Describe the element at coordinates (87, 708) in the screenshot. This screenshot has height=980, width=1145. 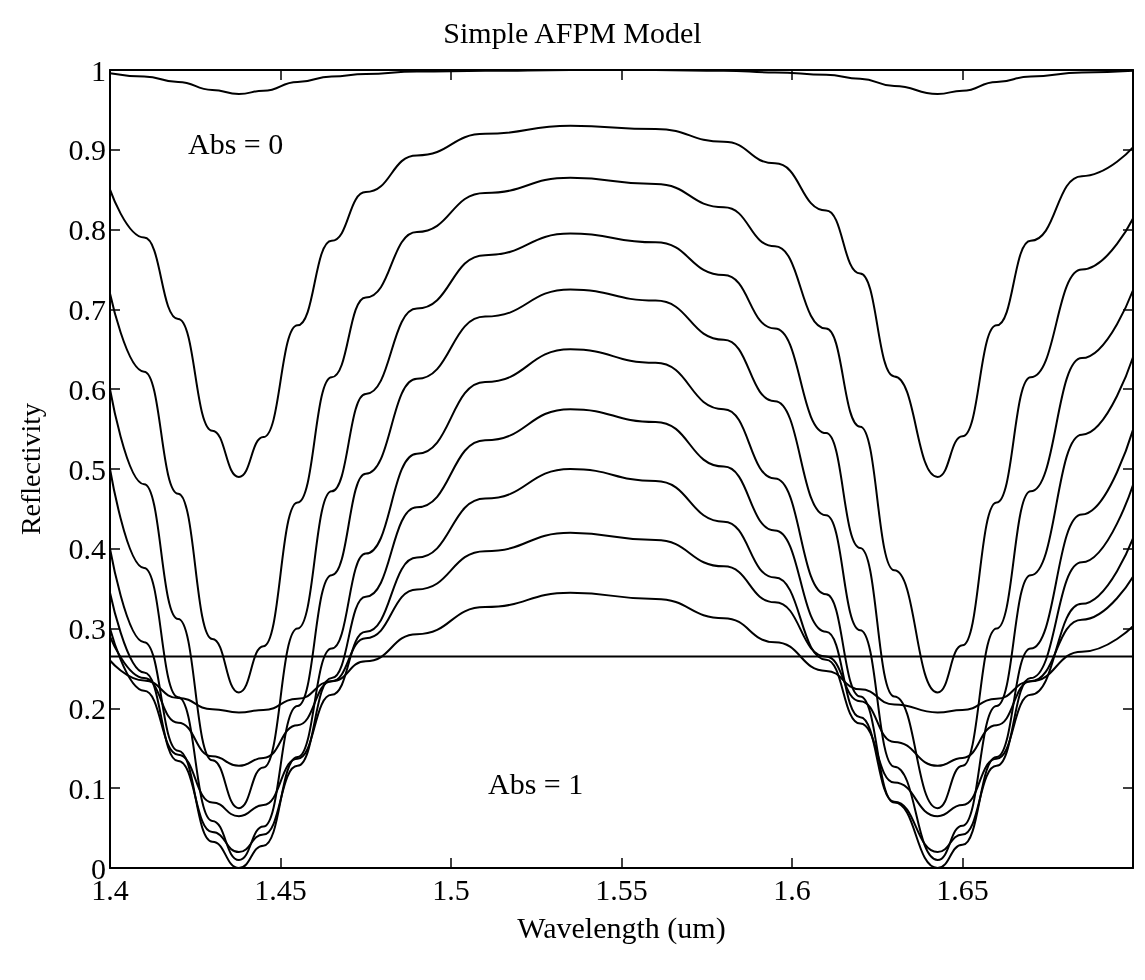
I see `y-tick-label: 0.2` at that location.